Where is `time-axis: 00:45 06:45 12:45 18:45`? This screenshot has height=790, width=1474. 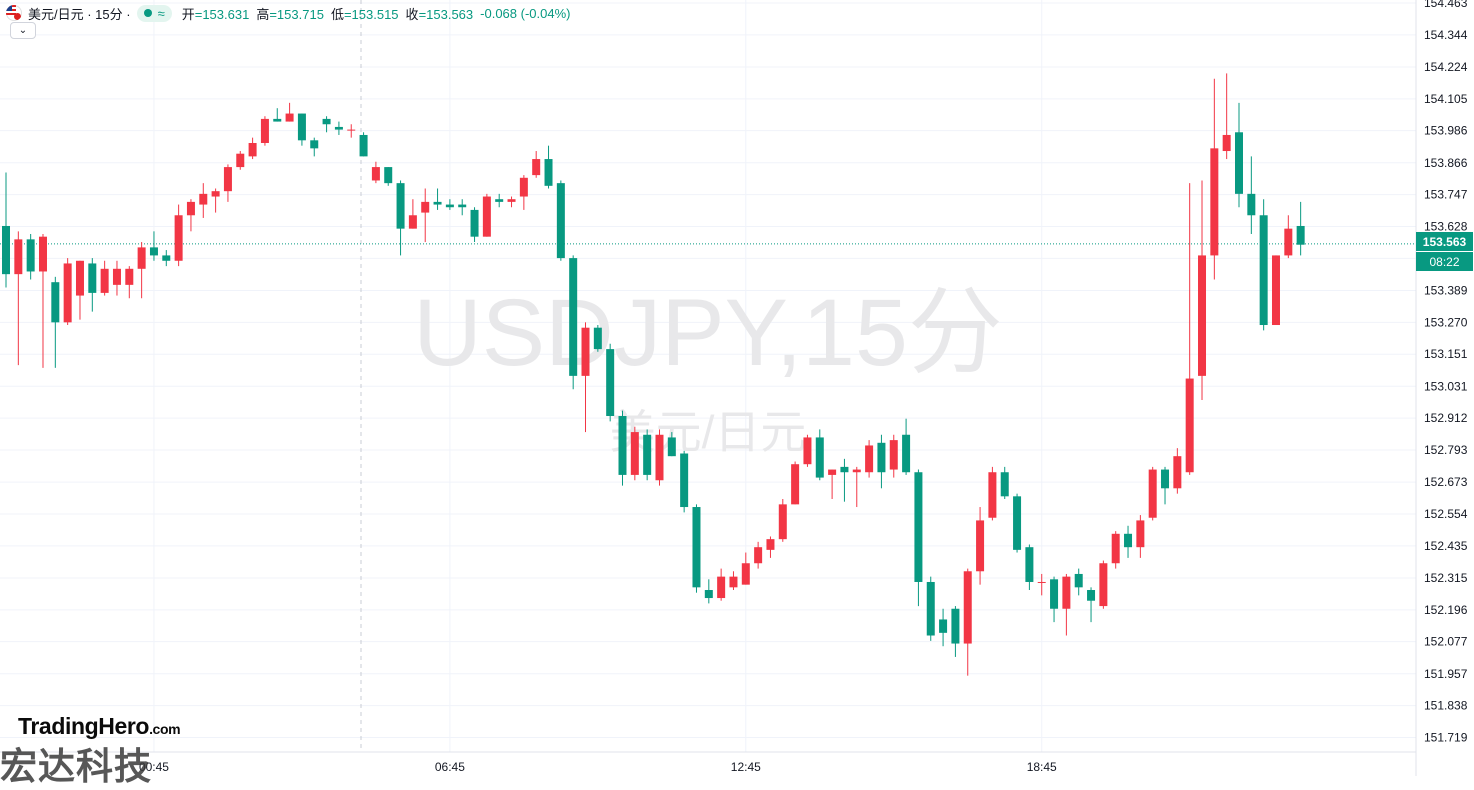 time-axis: 00:45 06:45 12:45 18:45 is located at coordinates (598, 767).